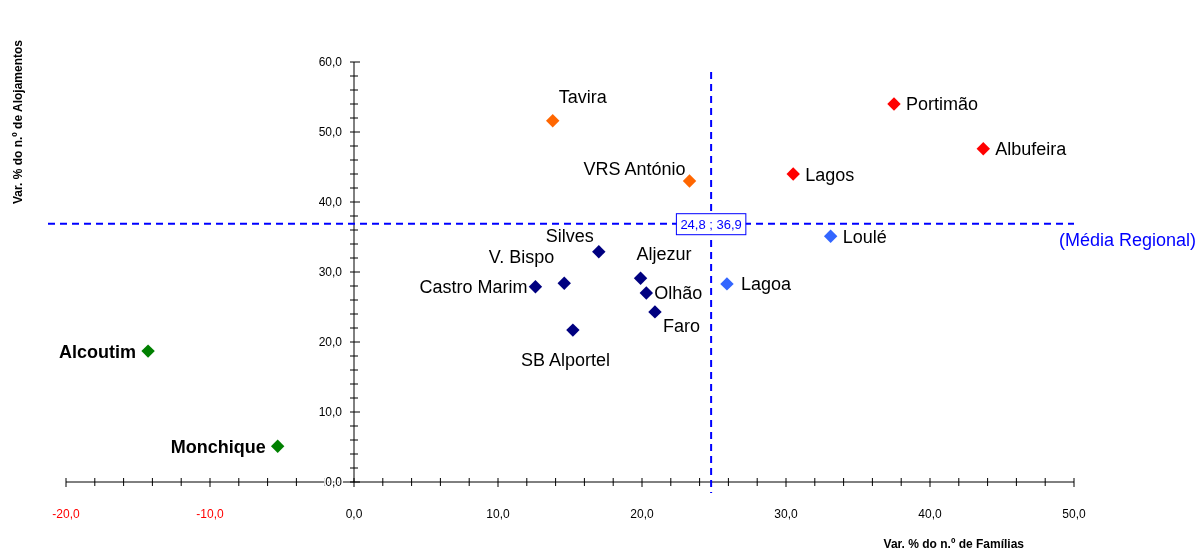 The width and height of the screenshot is (1199, 553). I want to click on annotation: 24,8 ; 36,9, so click(711, 224).